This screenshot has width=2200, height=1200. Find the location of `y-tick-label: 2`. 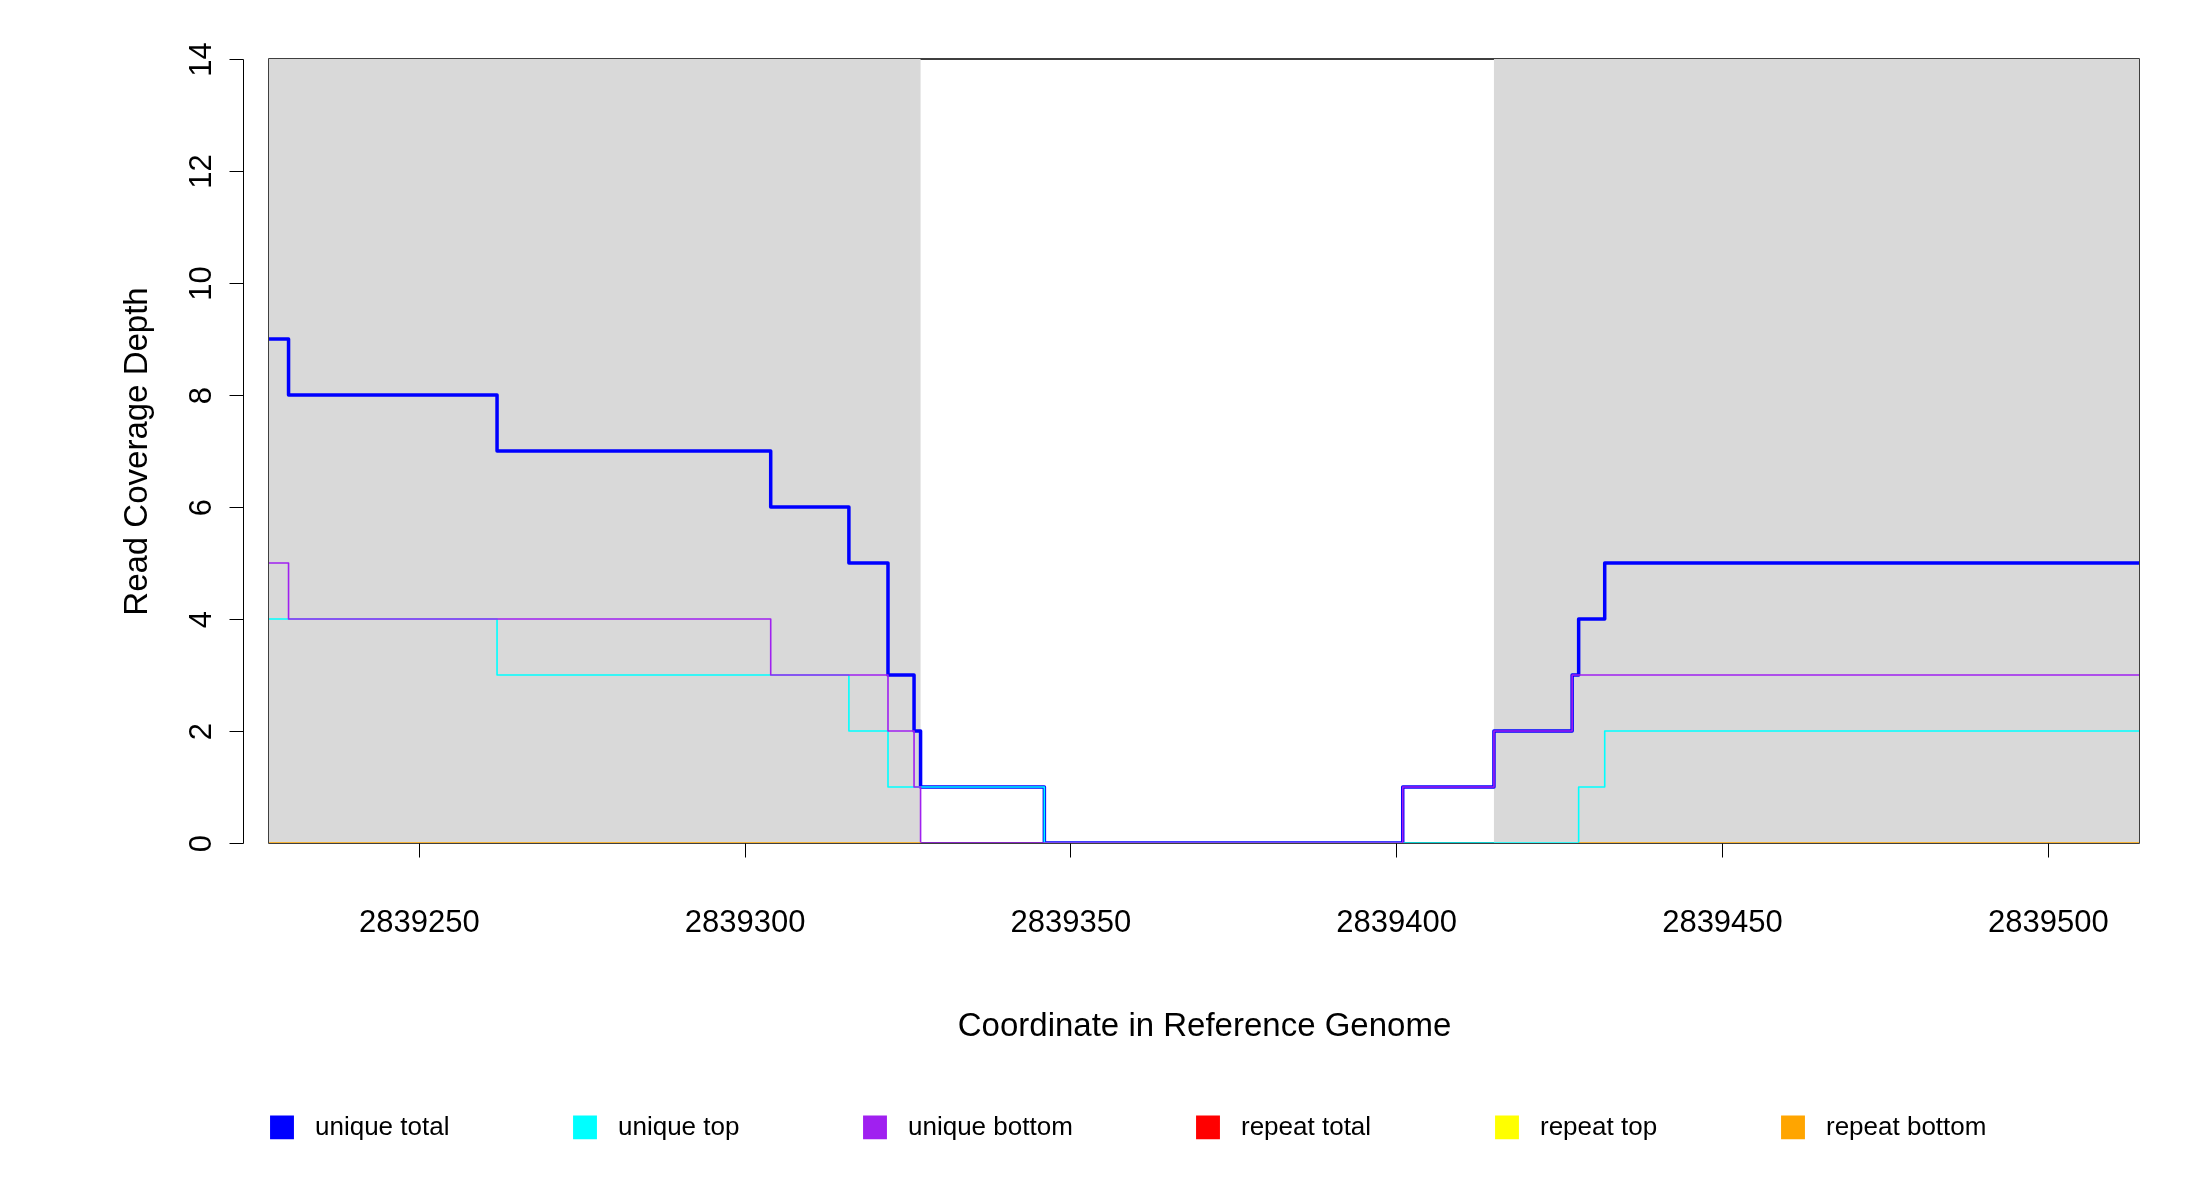

y-tick-label: 2 is located at coordinates (200, 731).